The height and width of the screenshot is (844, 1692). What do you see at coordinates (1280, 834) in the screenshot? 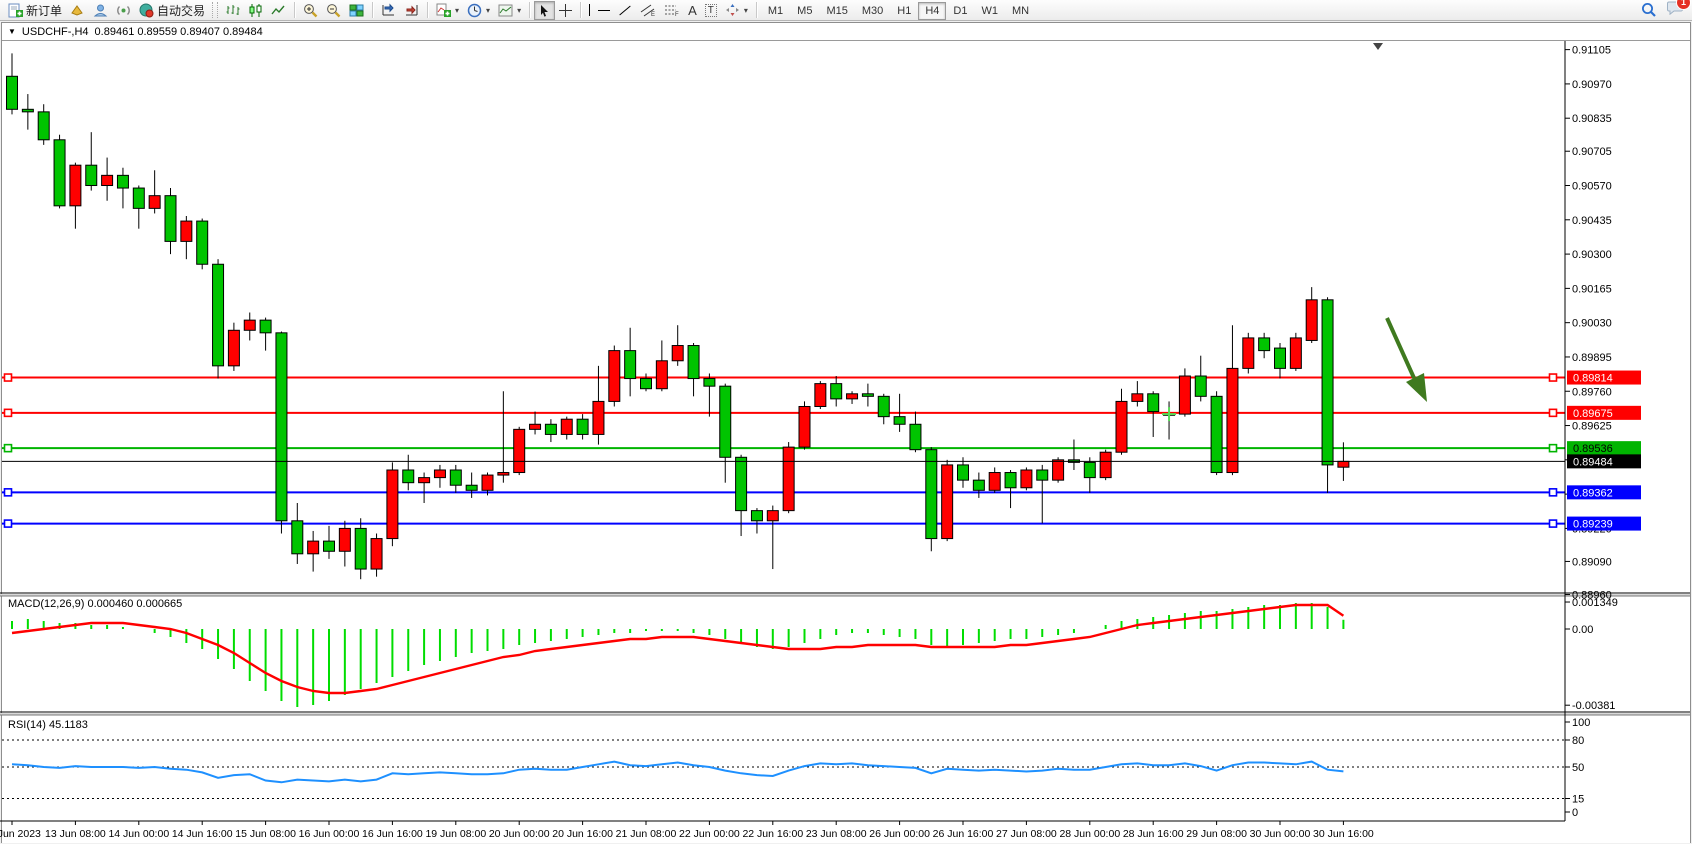
I see `time-axis-label: 30 Jun 00:00` at bounding box center [1280, 834].